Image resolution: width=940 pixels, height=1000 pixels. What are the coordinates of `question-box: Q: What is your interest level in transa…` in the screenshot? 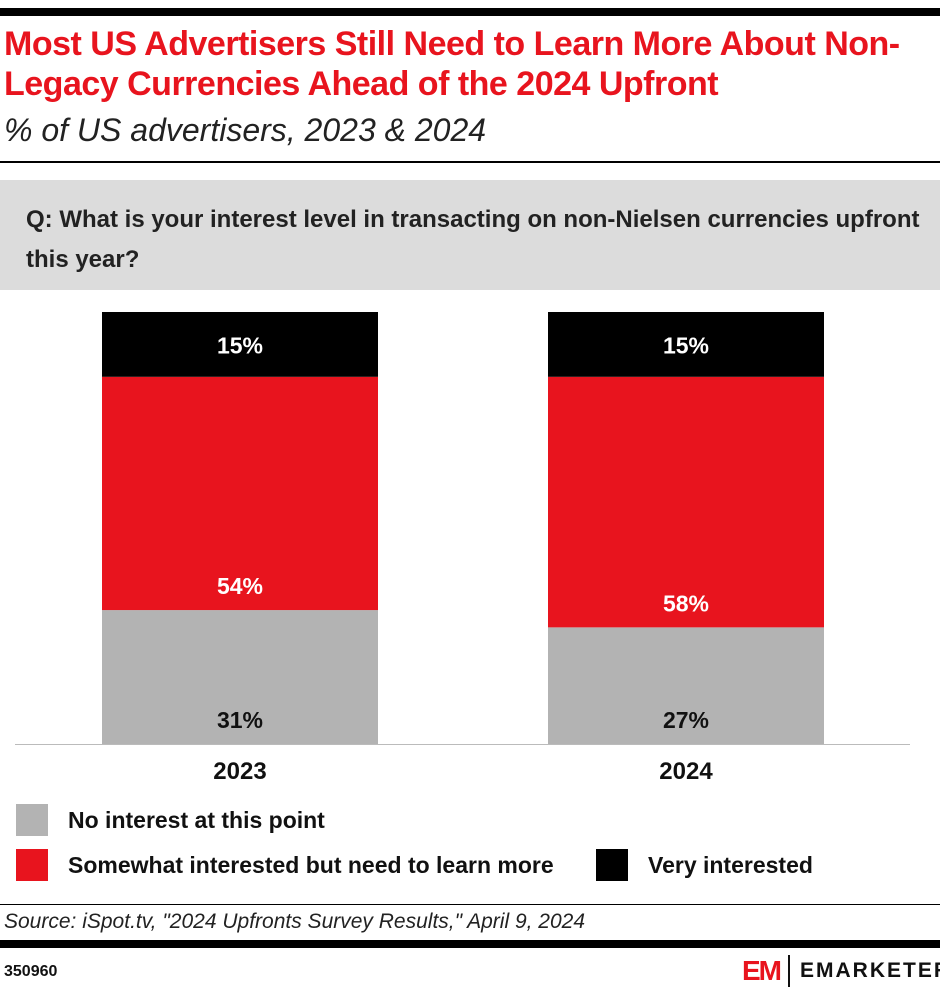 It's located at (470, 235).